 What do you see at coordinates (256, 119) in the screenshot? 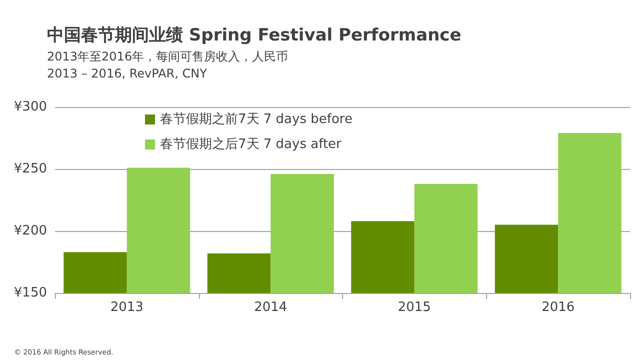
I see `legend-label: 春节假期之前7天 7 days before` at bounding box center [256, 119].